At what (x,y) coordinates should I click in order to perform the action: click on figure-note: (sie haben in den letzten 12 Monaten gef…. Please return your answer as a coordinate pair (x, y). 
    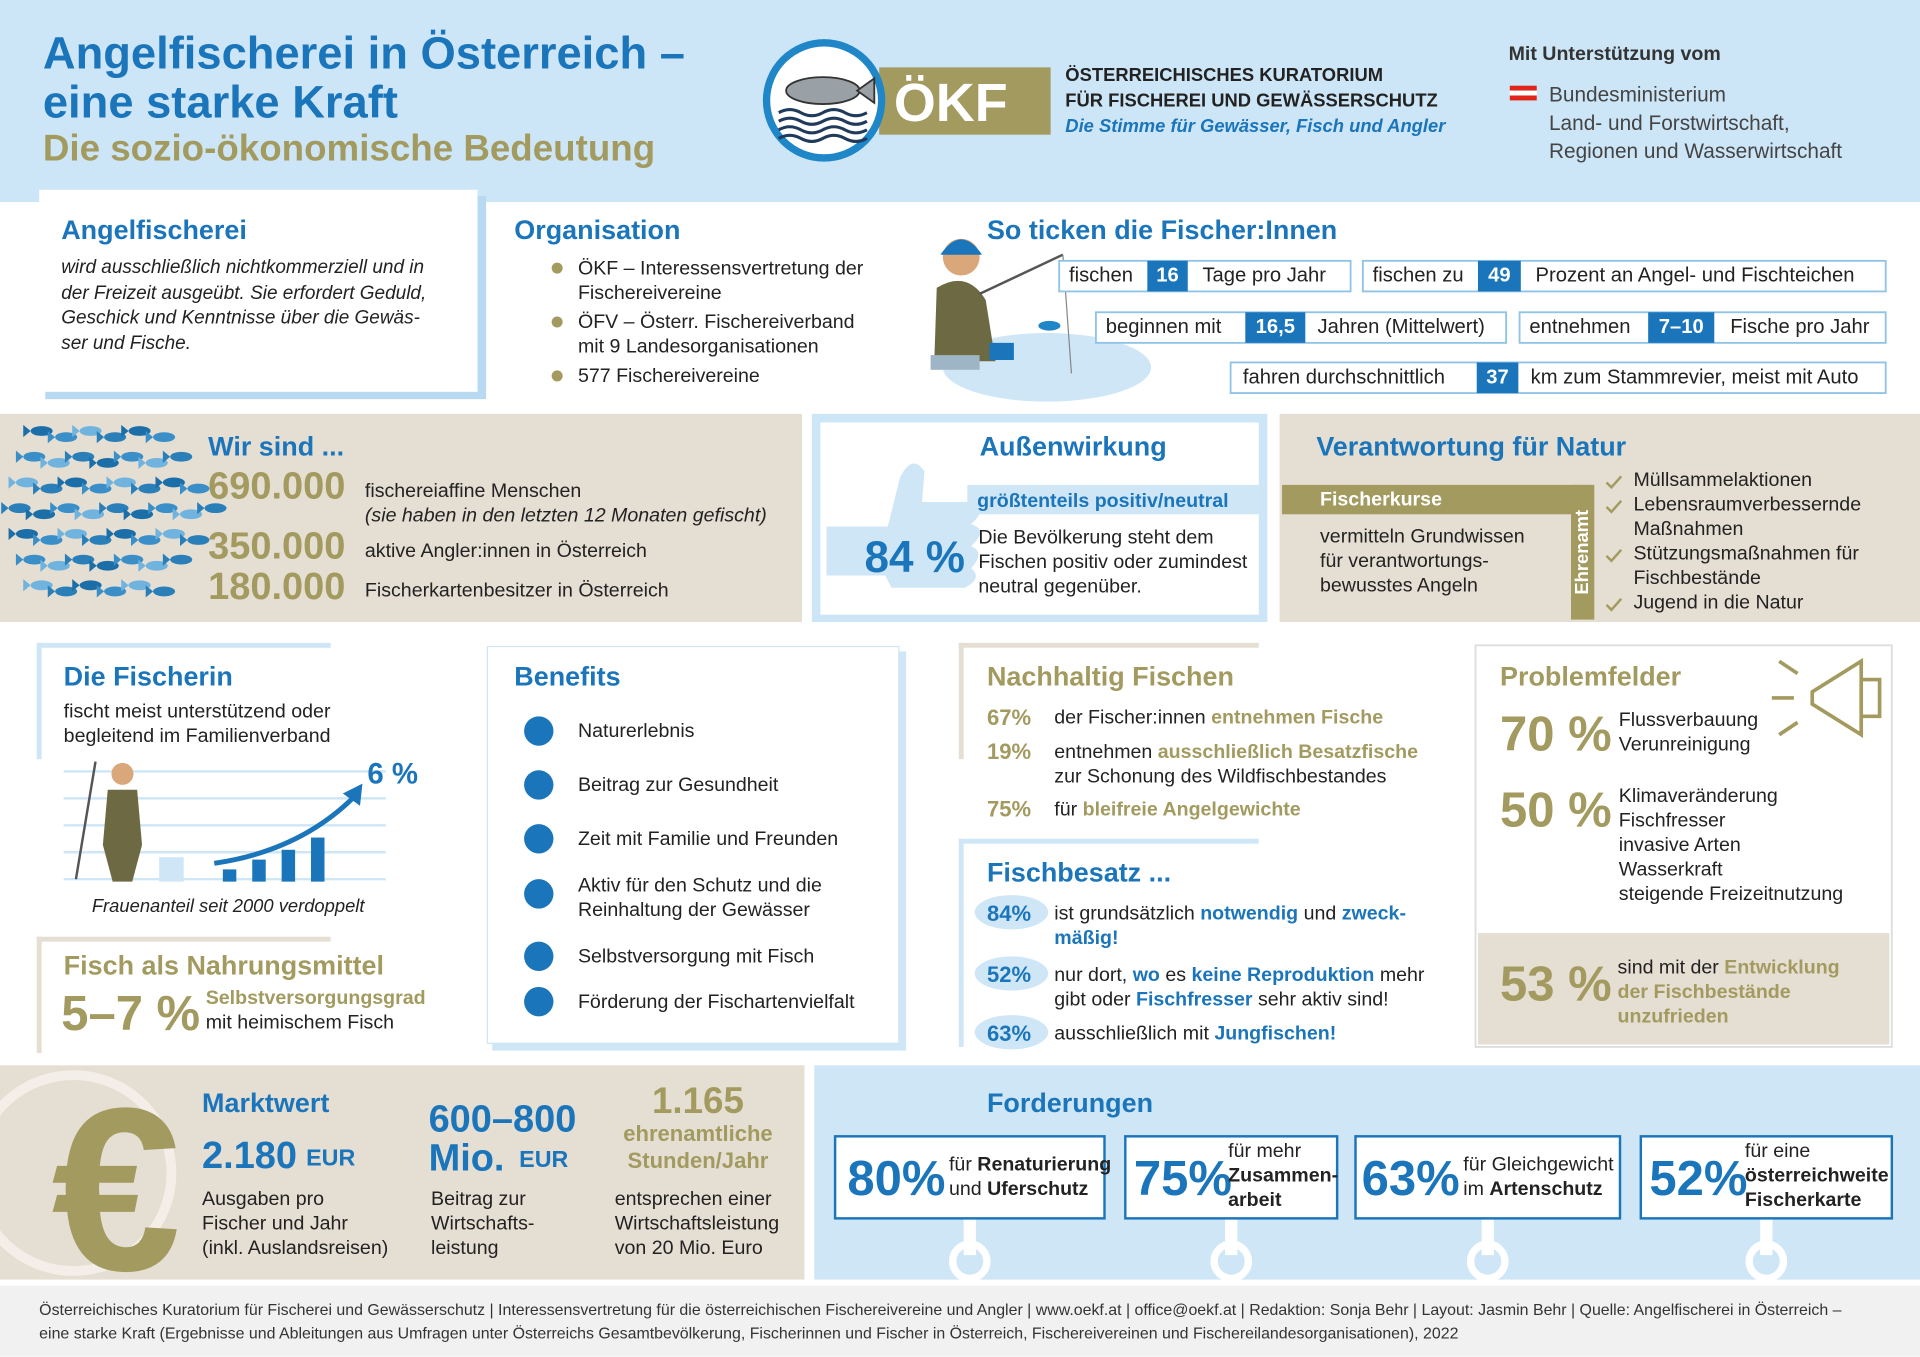
    Looking at the image, I should click on (565, 516).